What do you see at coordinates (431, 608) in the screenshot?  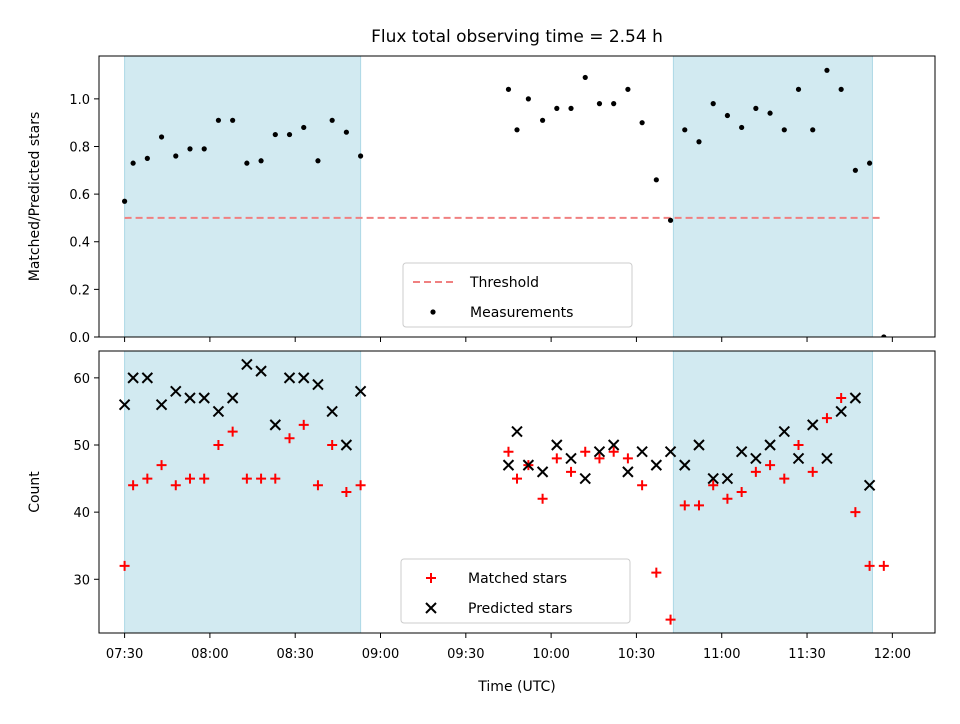 I see `legend-marker-predicted-stars` at bounding box center [431, 608].